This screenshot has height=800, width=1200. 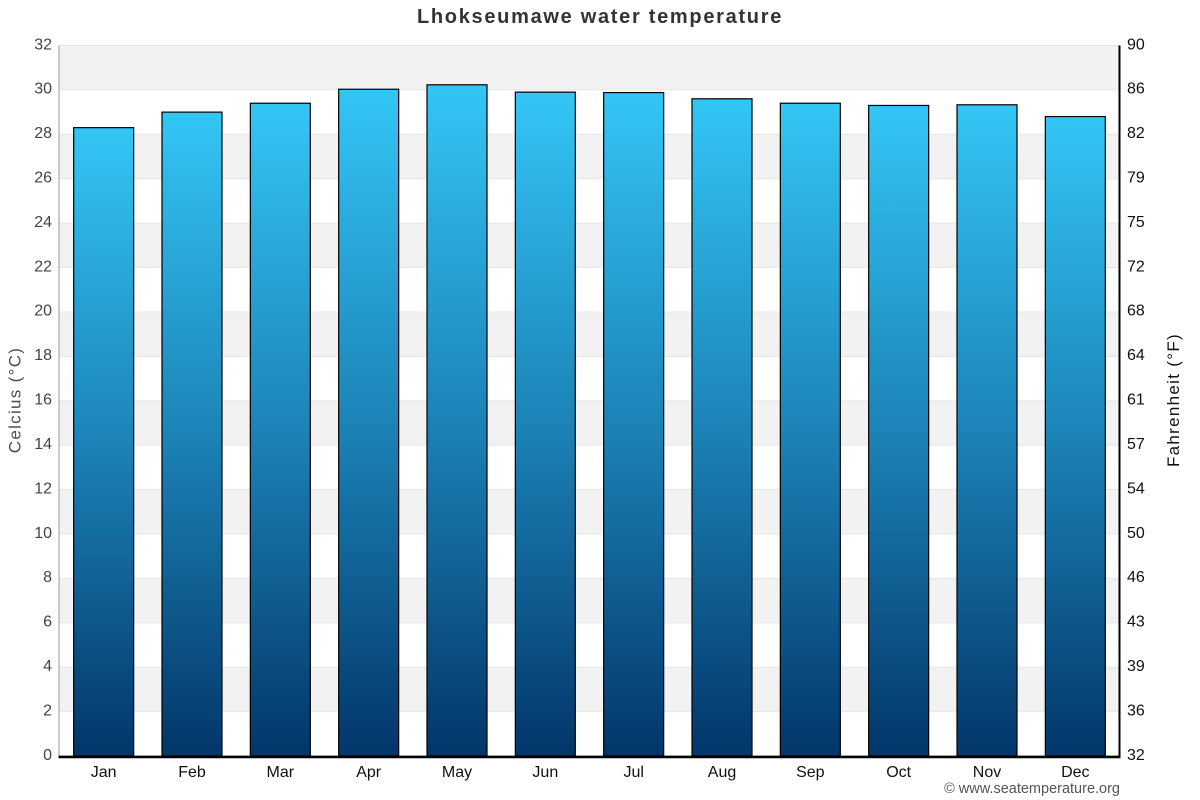 I want to click on svg-text: 64, so click(x=1136, y=355).